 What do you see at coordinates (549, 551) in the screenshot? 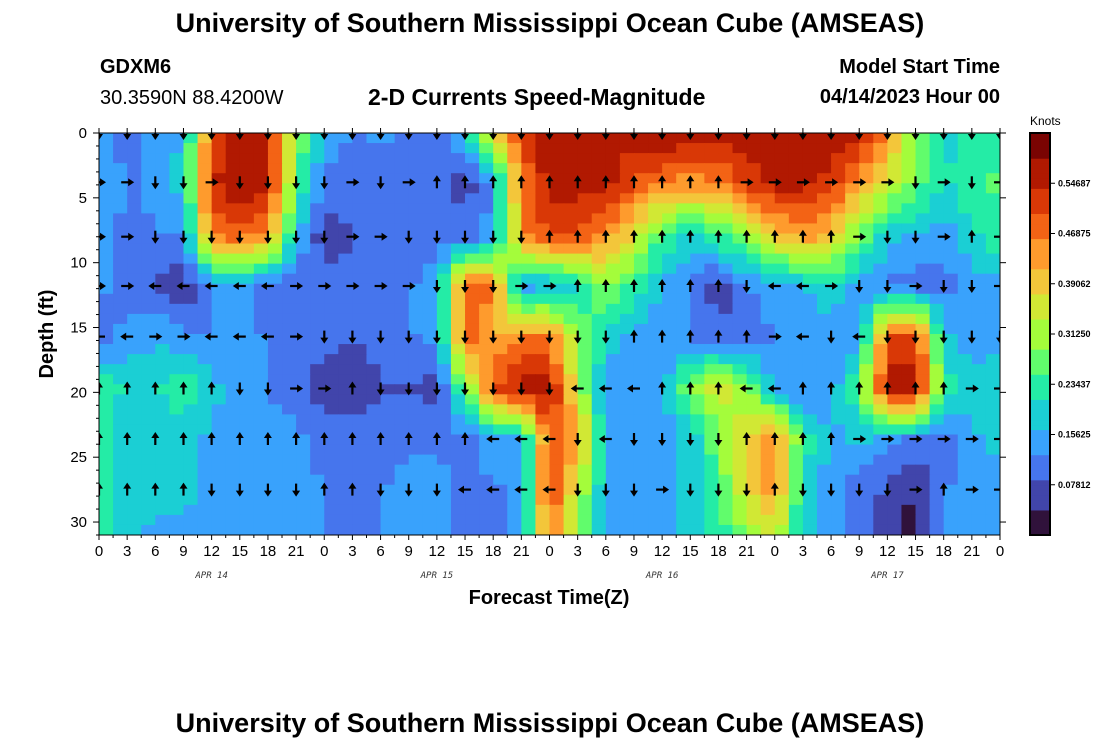
I see `x-tick-label: 0` at bounding box center [549, 551].